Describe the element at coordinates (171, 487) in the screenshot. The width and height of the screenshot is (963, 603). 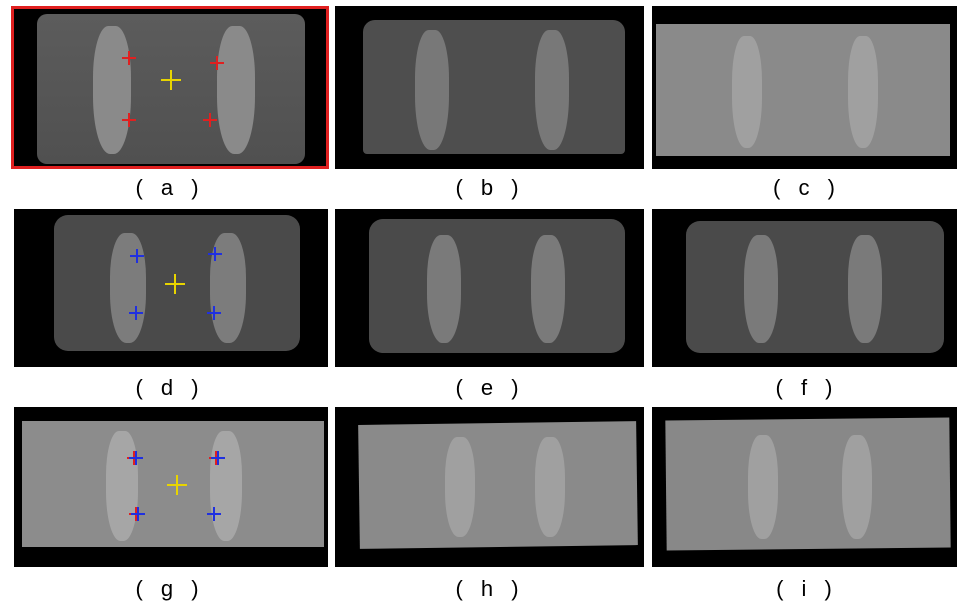
I see `panel-g` at that location.